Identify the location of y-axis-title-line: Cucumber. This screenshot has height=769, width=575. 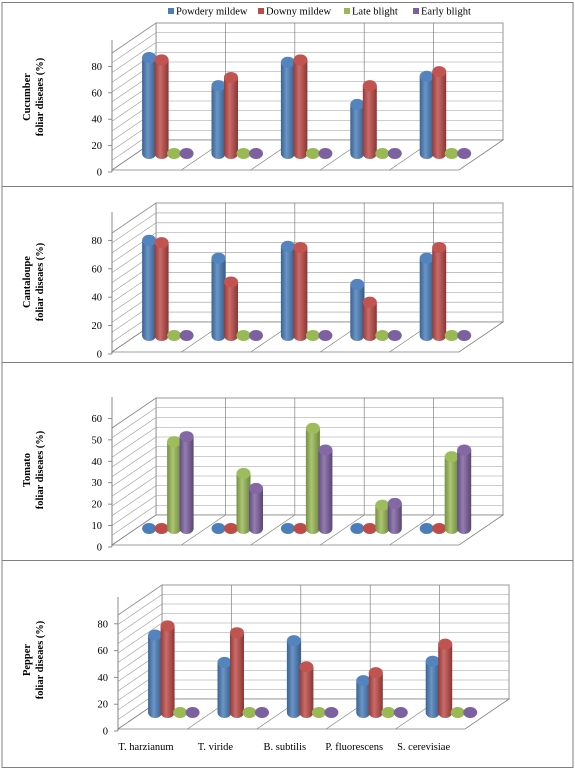
(27, 97).